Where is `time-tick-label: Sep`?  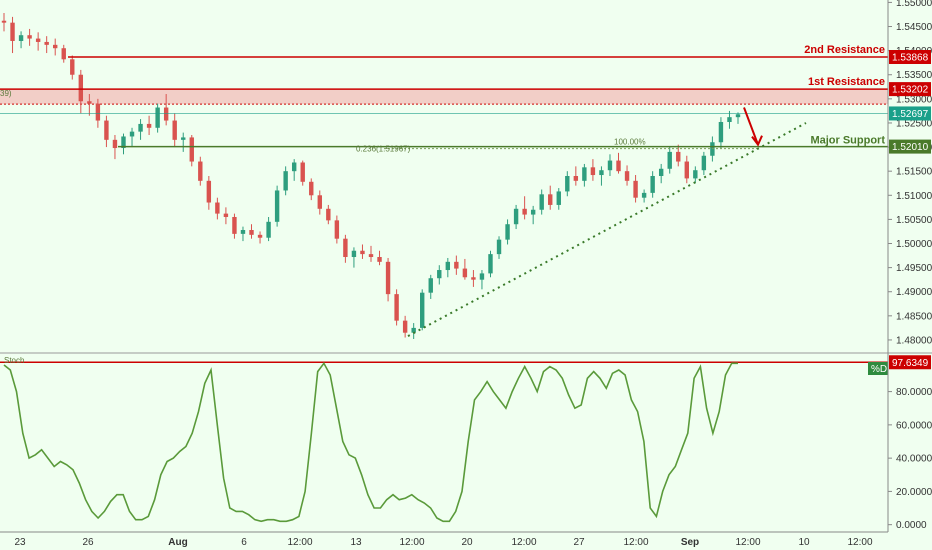
time-tick-label: Sep is located at coordinates (690, 542).